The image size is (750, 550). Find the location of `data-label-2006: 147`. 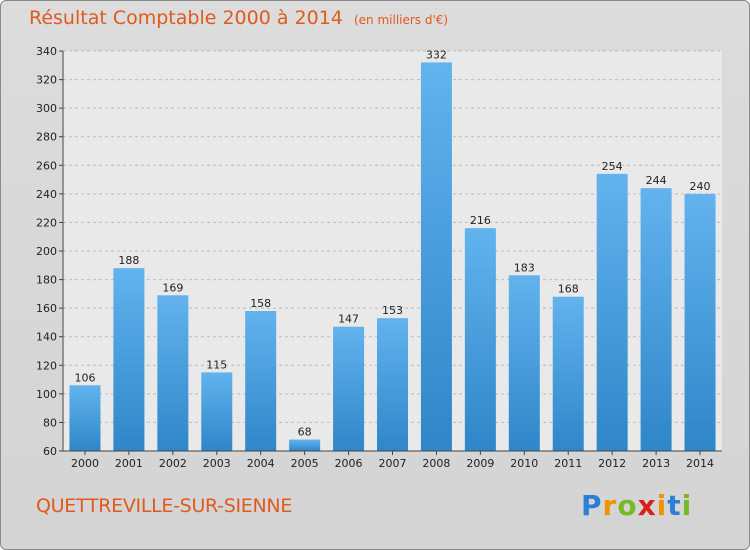

data-label-2006: 147 is located at coordinates (348, 319).